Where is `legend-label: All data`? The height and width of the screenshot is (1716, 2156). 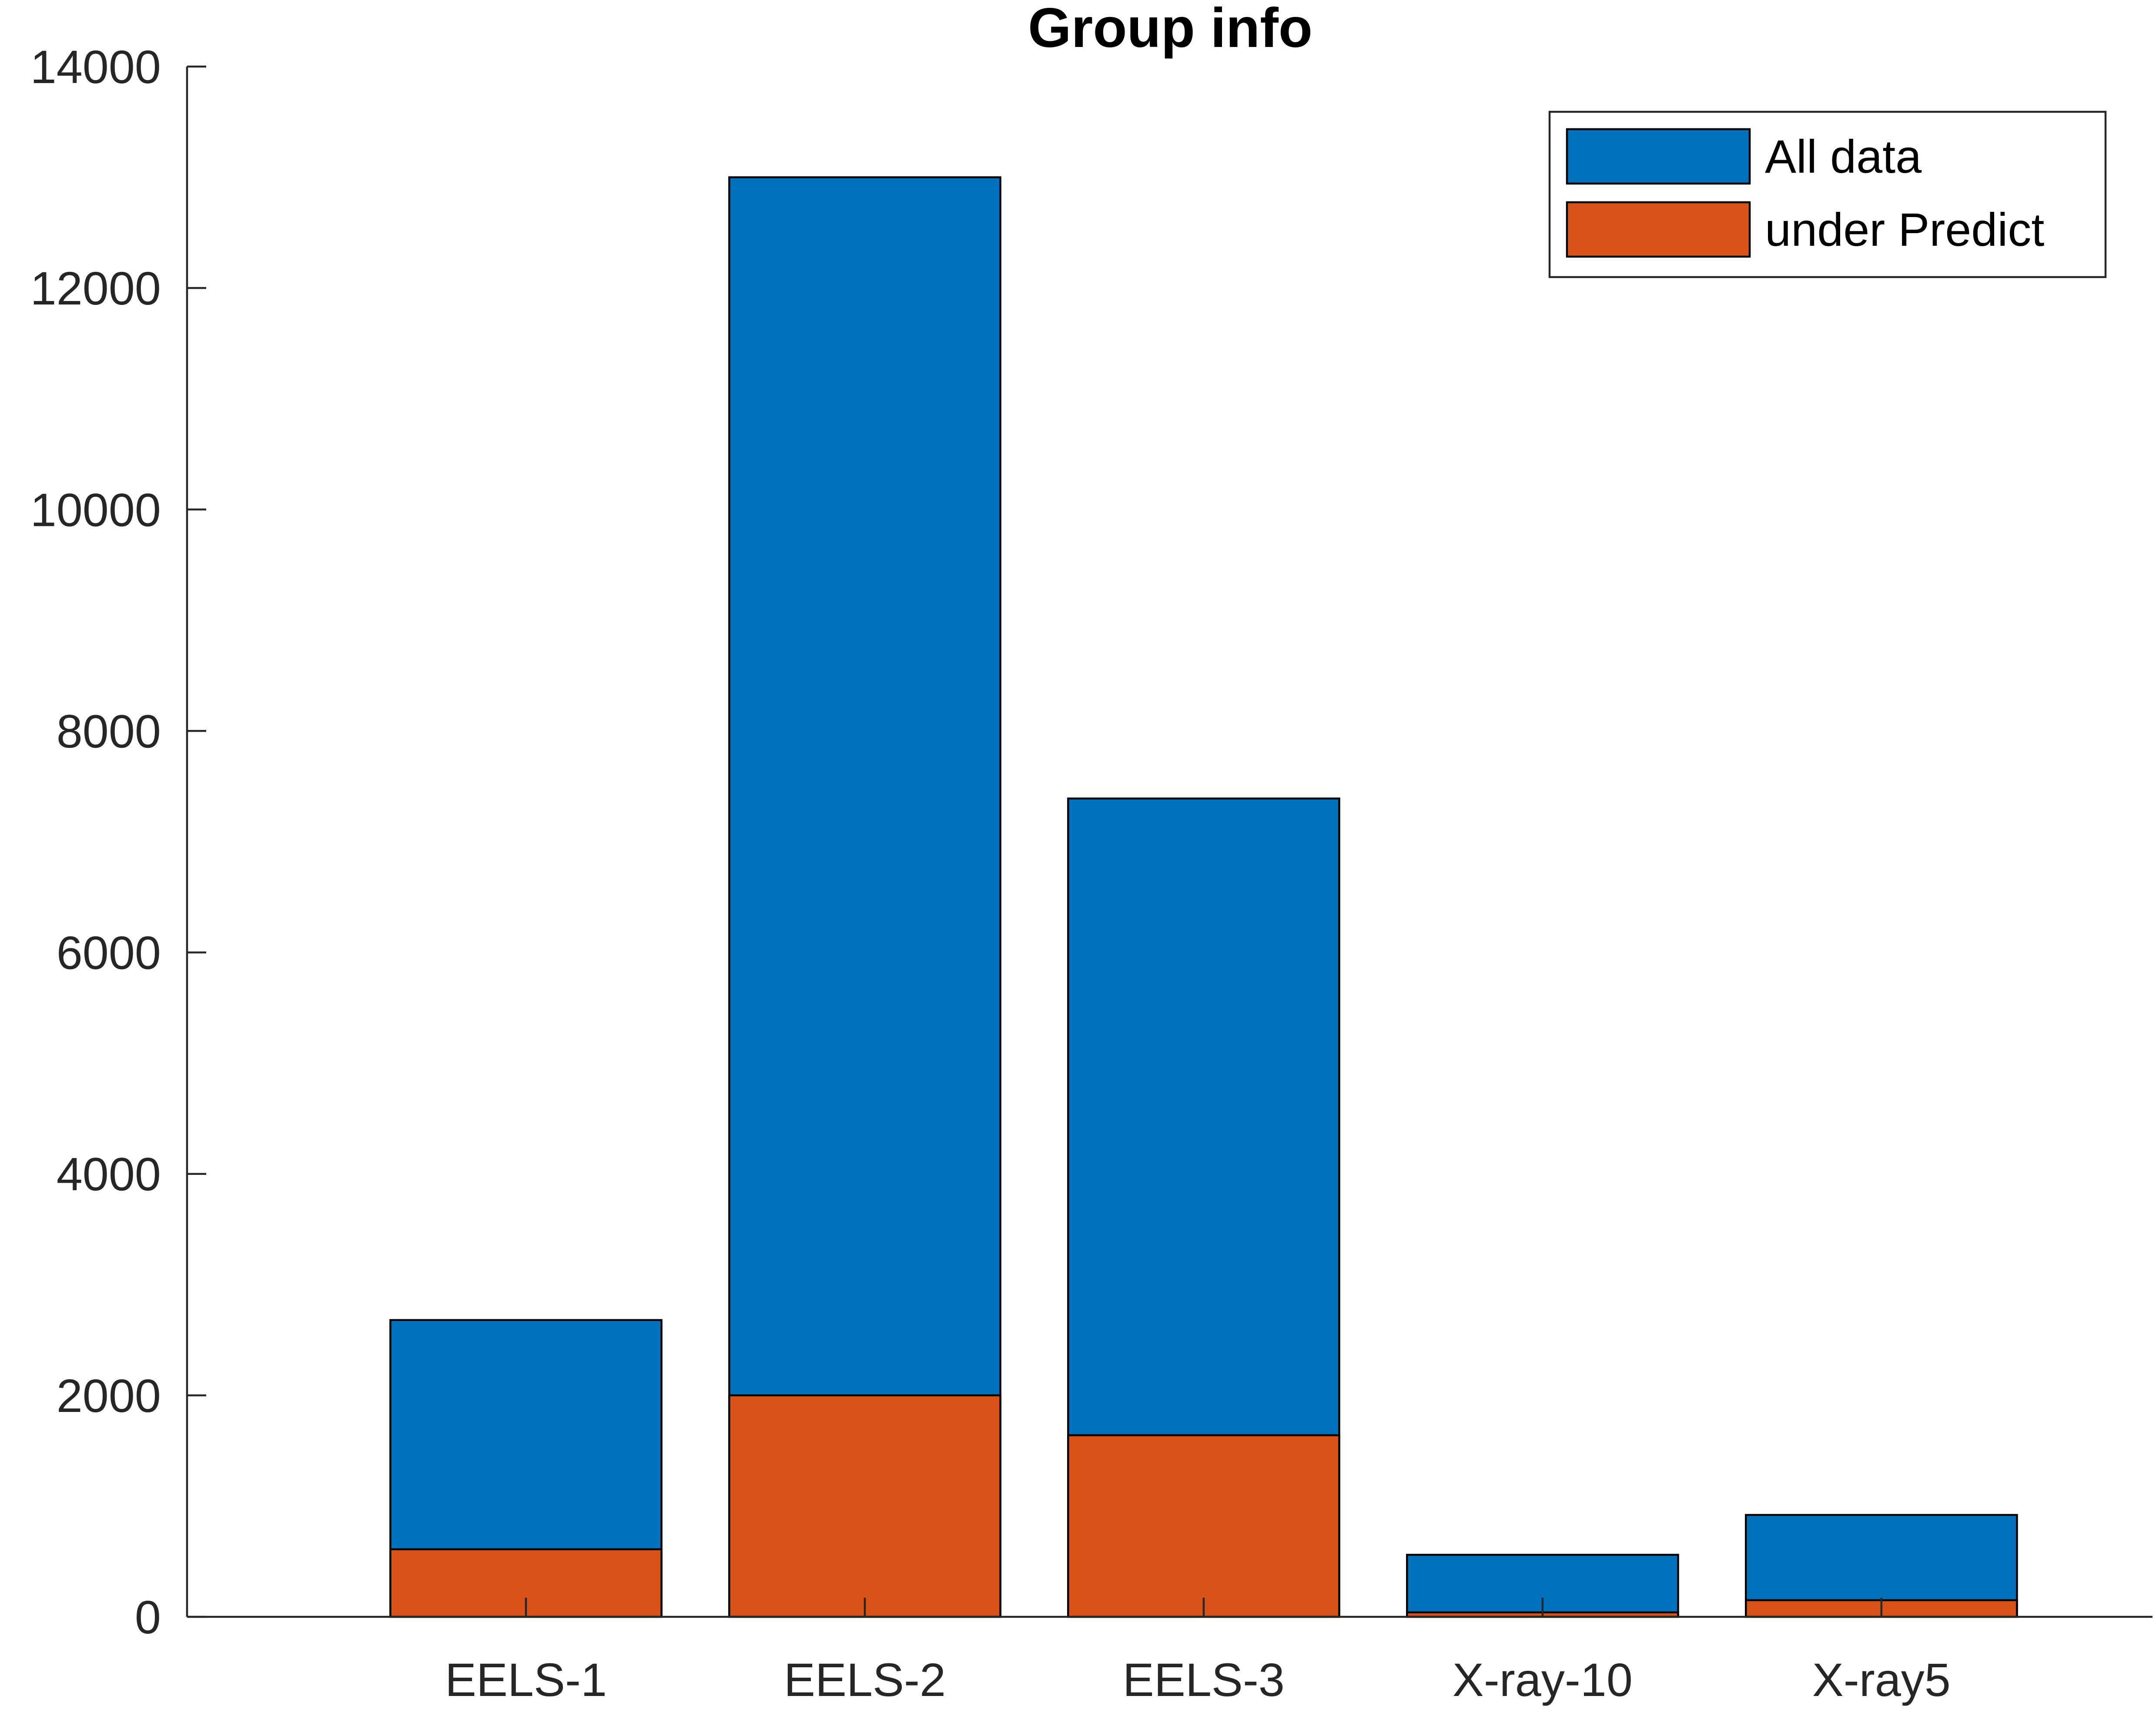 legend-label: All data is located at coordinates (1844, 156).